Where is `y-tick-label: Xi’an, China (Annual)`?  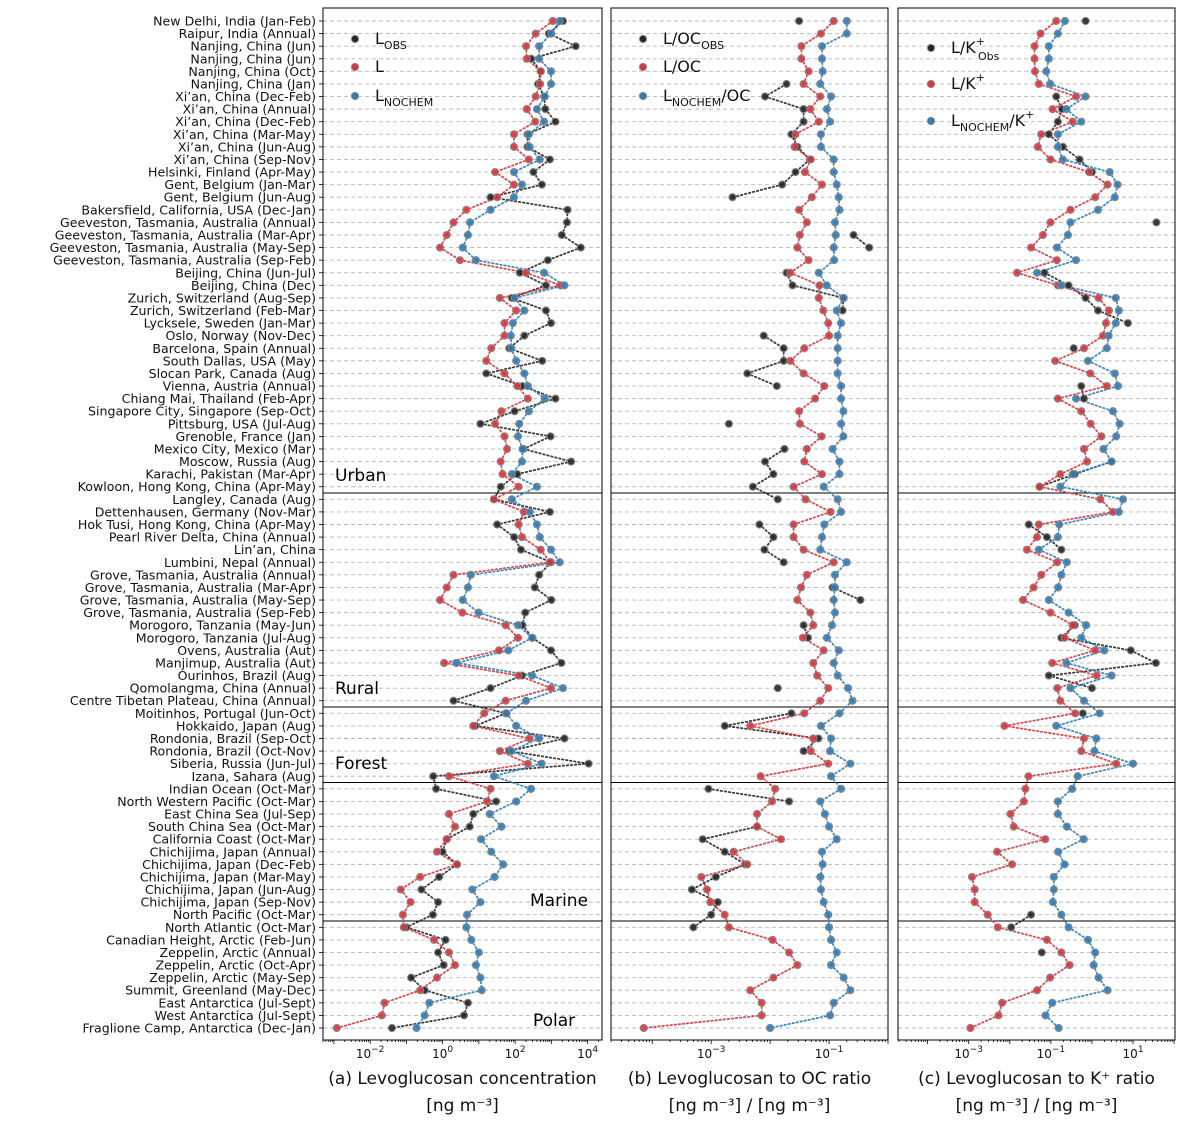
y-tick-label: Xi’an, China (Annual) is located at coordinates (249, 109).